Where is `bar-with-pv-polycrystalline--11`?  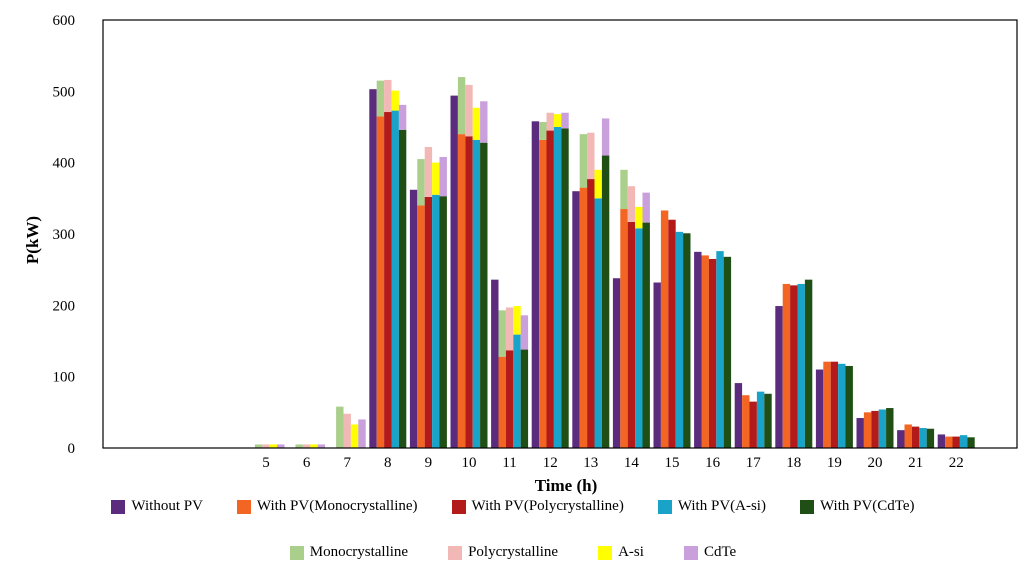
bar-with-pv-polycrystalline--11 is located at coordinates (509, 399).